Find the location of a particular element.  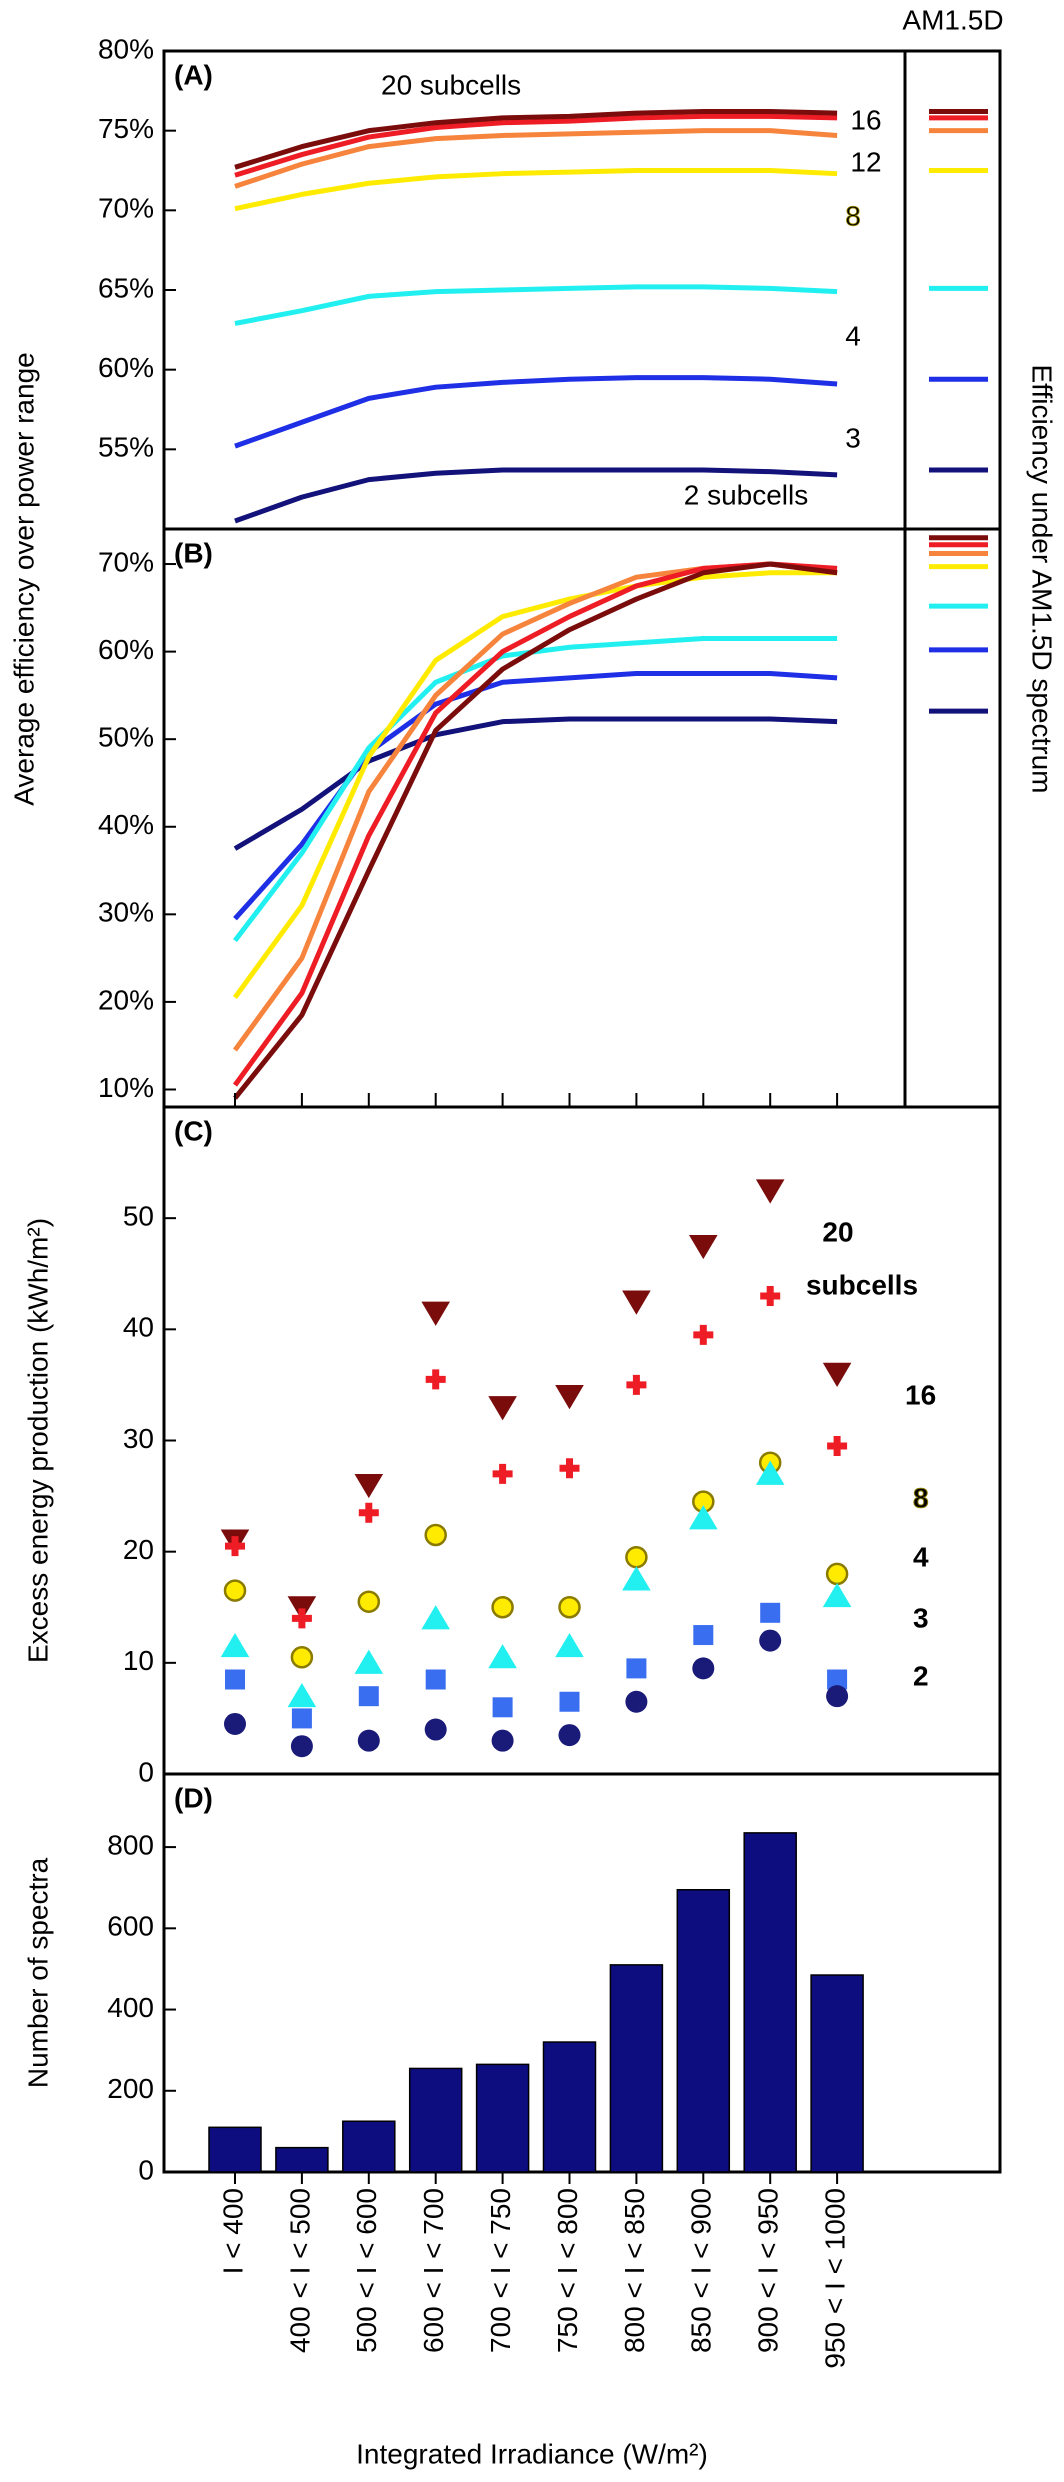

y-tick-label: 800 is located at coordinates (130, 1844).